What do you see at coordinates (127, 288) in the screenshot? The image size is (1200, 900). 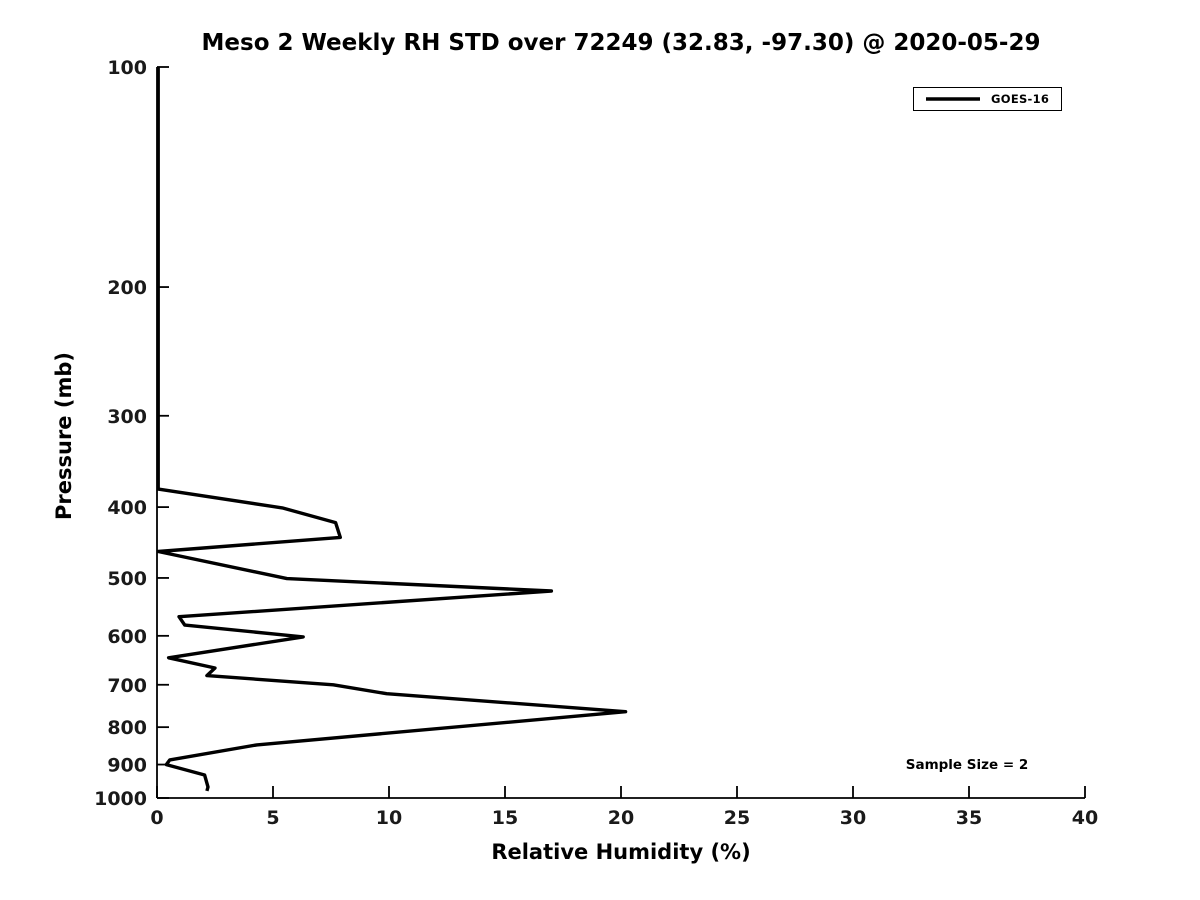 I see `y-tick-label: 200` at bounding box center [127, 288].